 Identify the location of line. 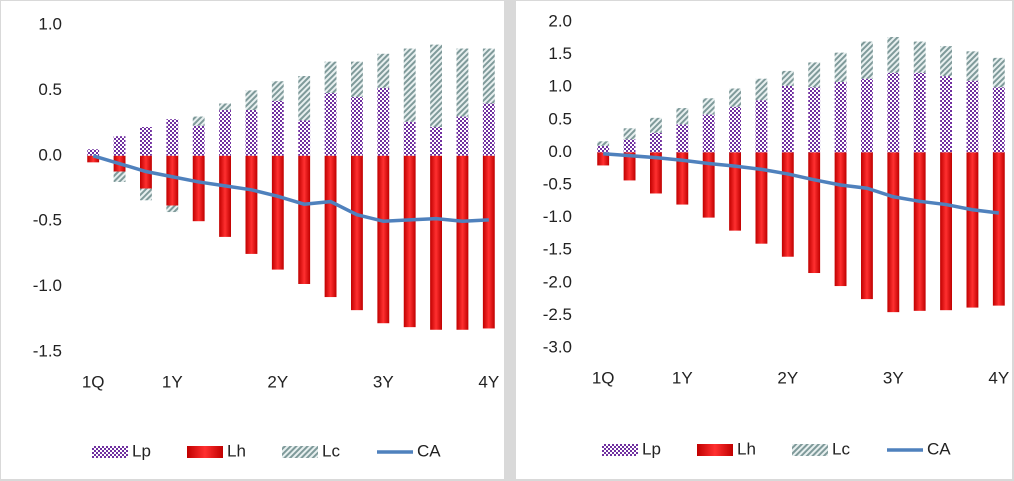
(290, 188).